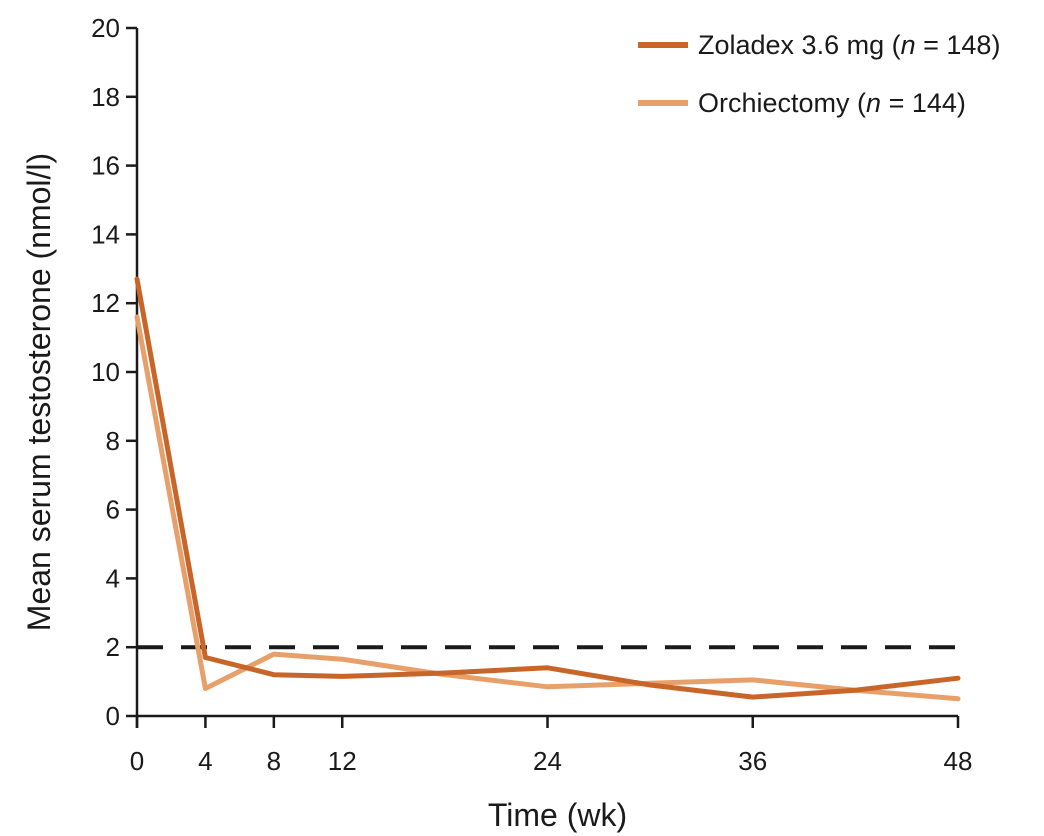  I want to click on y-tick-label: 8, so click(113, 441).